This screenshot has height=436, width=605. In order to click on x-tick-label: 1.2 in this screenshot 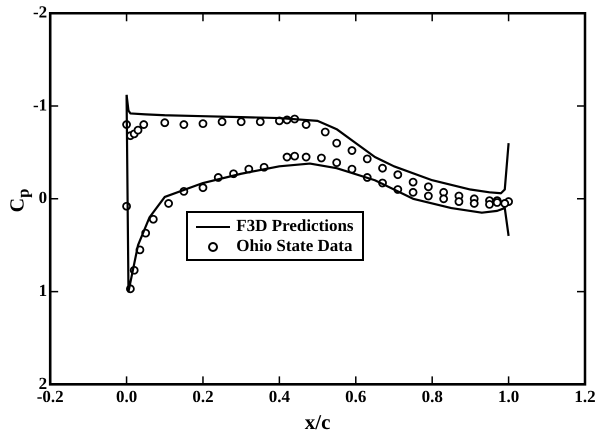, I will do `click(585, 396)`.